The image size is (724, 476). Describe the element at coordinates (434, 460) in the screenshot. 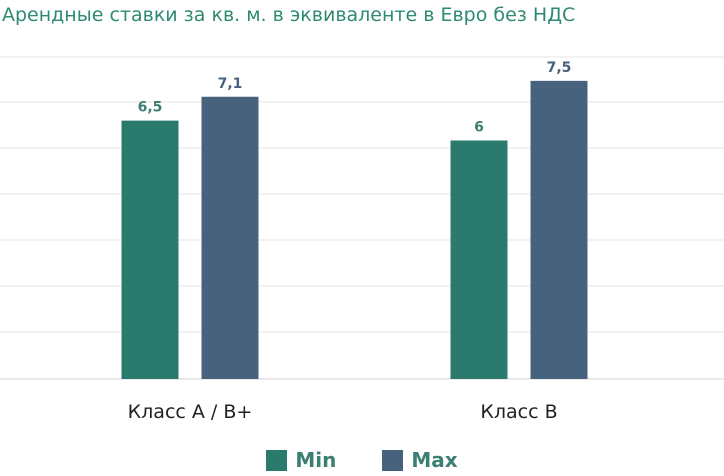

I see `legend-label-max: Max` at that location.